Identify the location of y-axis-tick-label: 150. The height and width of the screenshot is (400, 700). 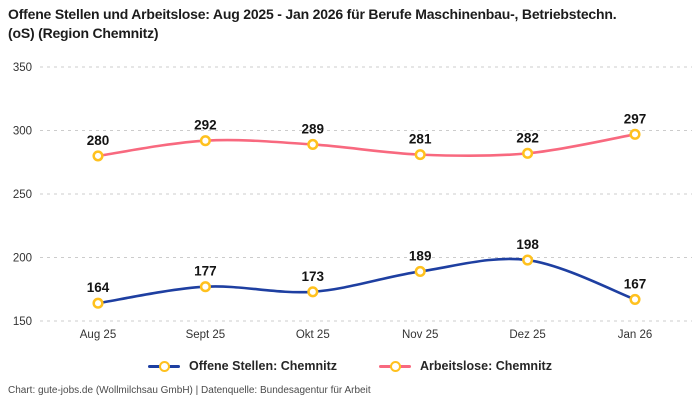
(22, 322).